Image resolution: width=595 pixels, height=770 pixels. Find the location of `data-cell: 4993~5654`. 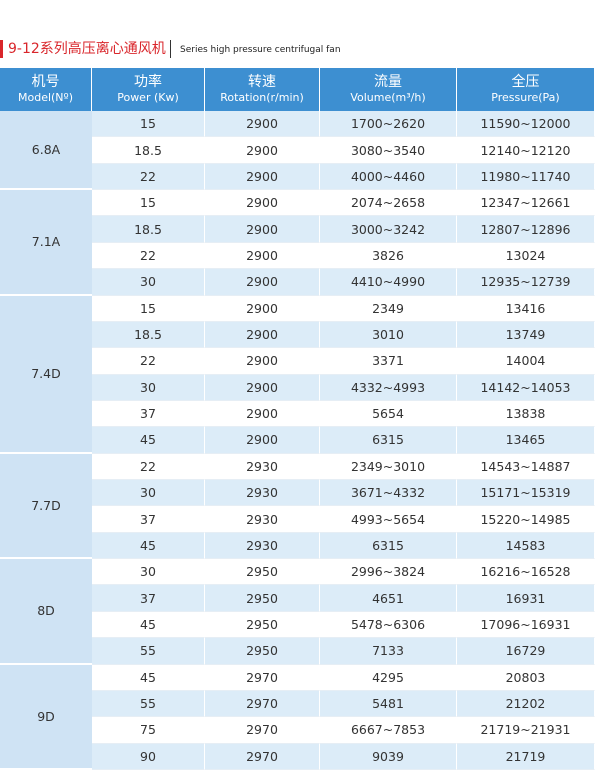

data-cell: 4993~5654 is located at coordinates (388, 519).